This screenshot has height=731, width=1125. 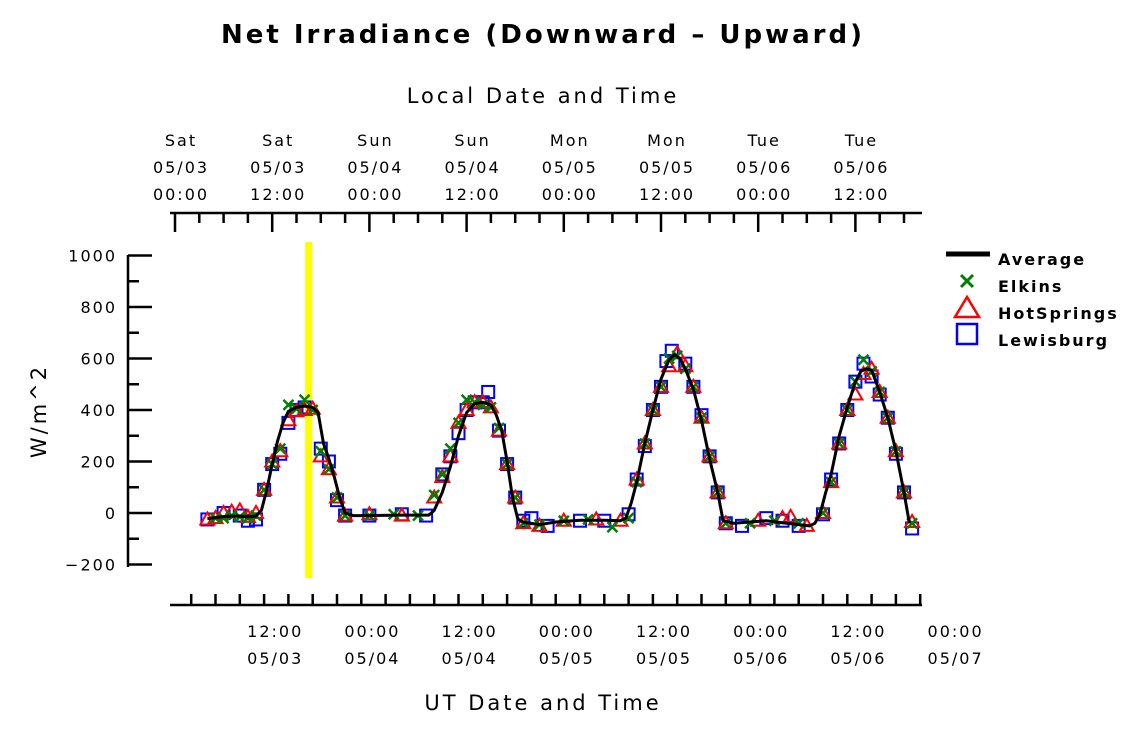 I want to click on top-axis-title: Local Date and Time, so click(x=543, y=96).